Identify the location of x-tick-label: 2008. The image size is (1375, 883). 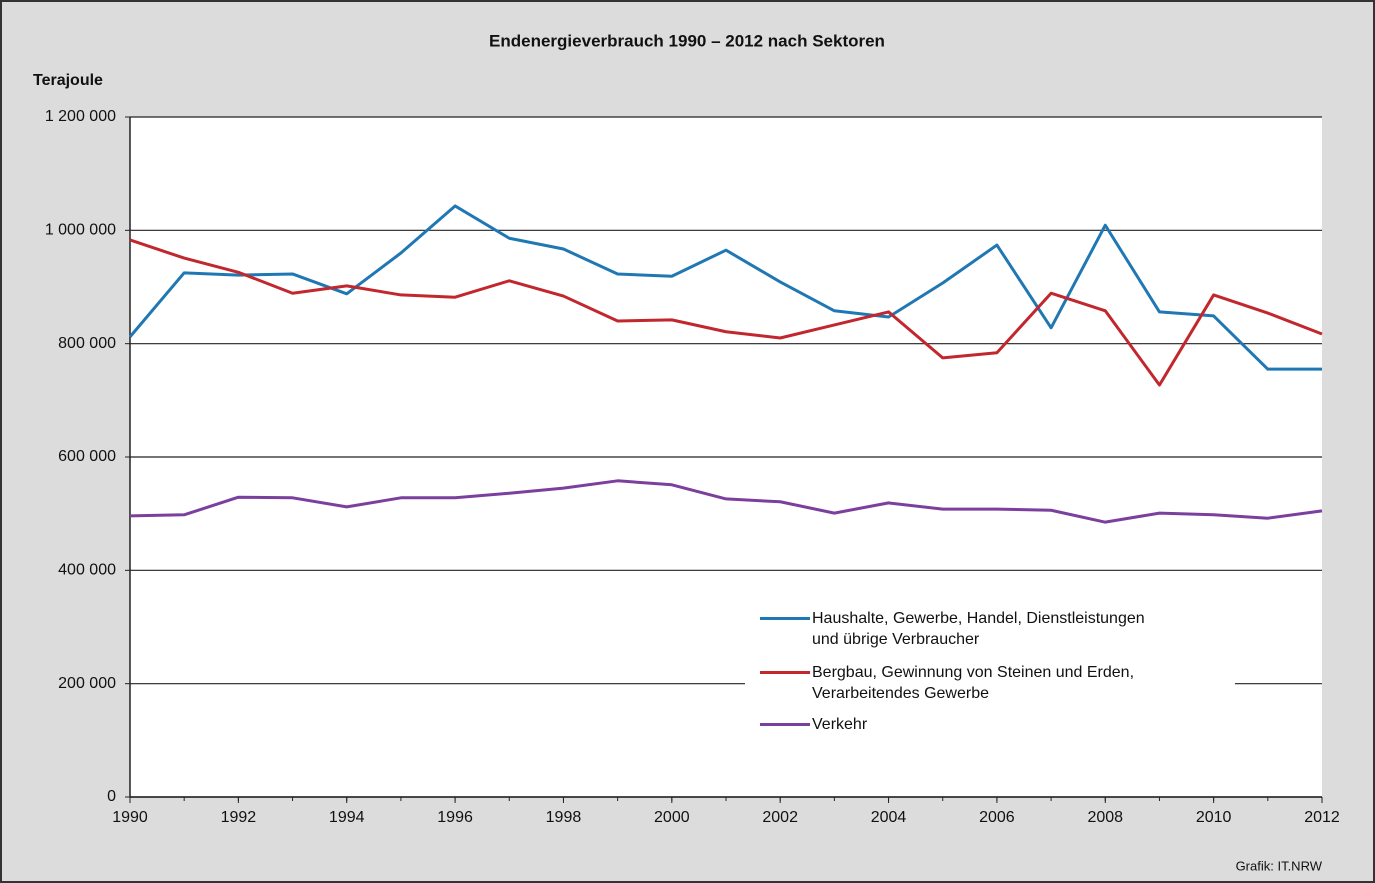
(1105, 817).